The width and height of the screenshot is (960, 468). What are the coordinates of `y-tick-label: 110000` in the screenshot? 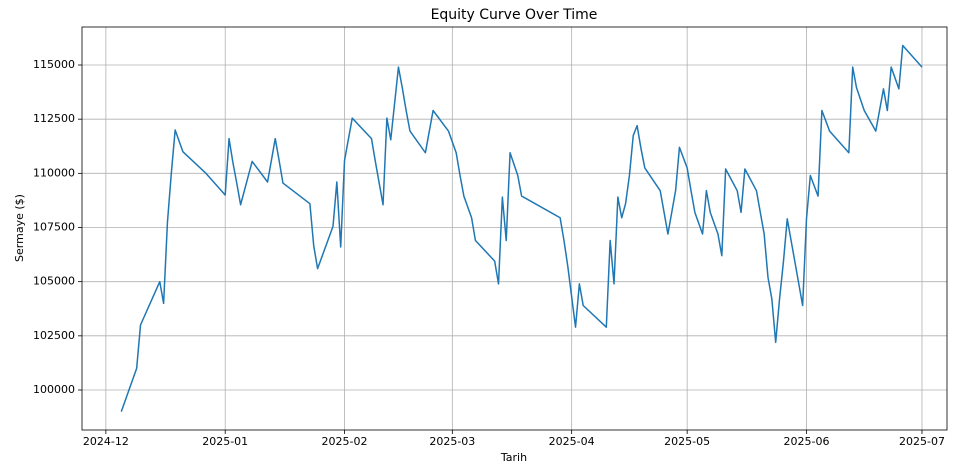 It's located at (54, 172).